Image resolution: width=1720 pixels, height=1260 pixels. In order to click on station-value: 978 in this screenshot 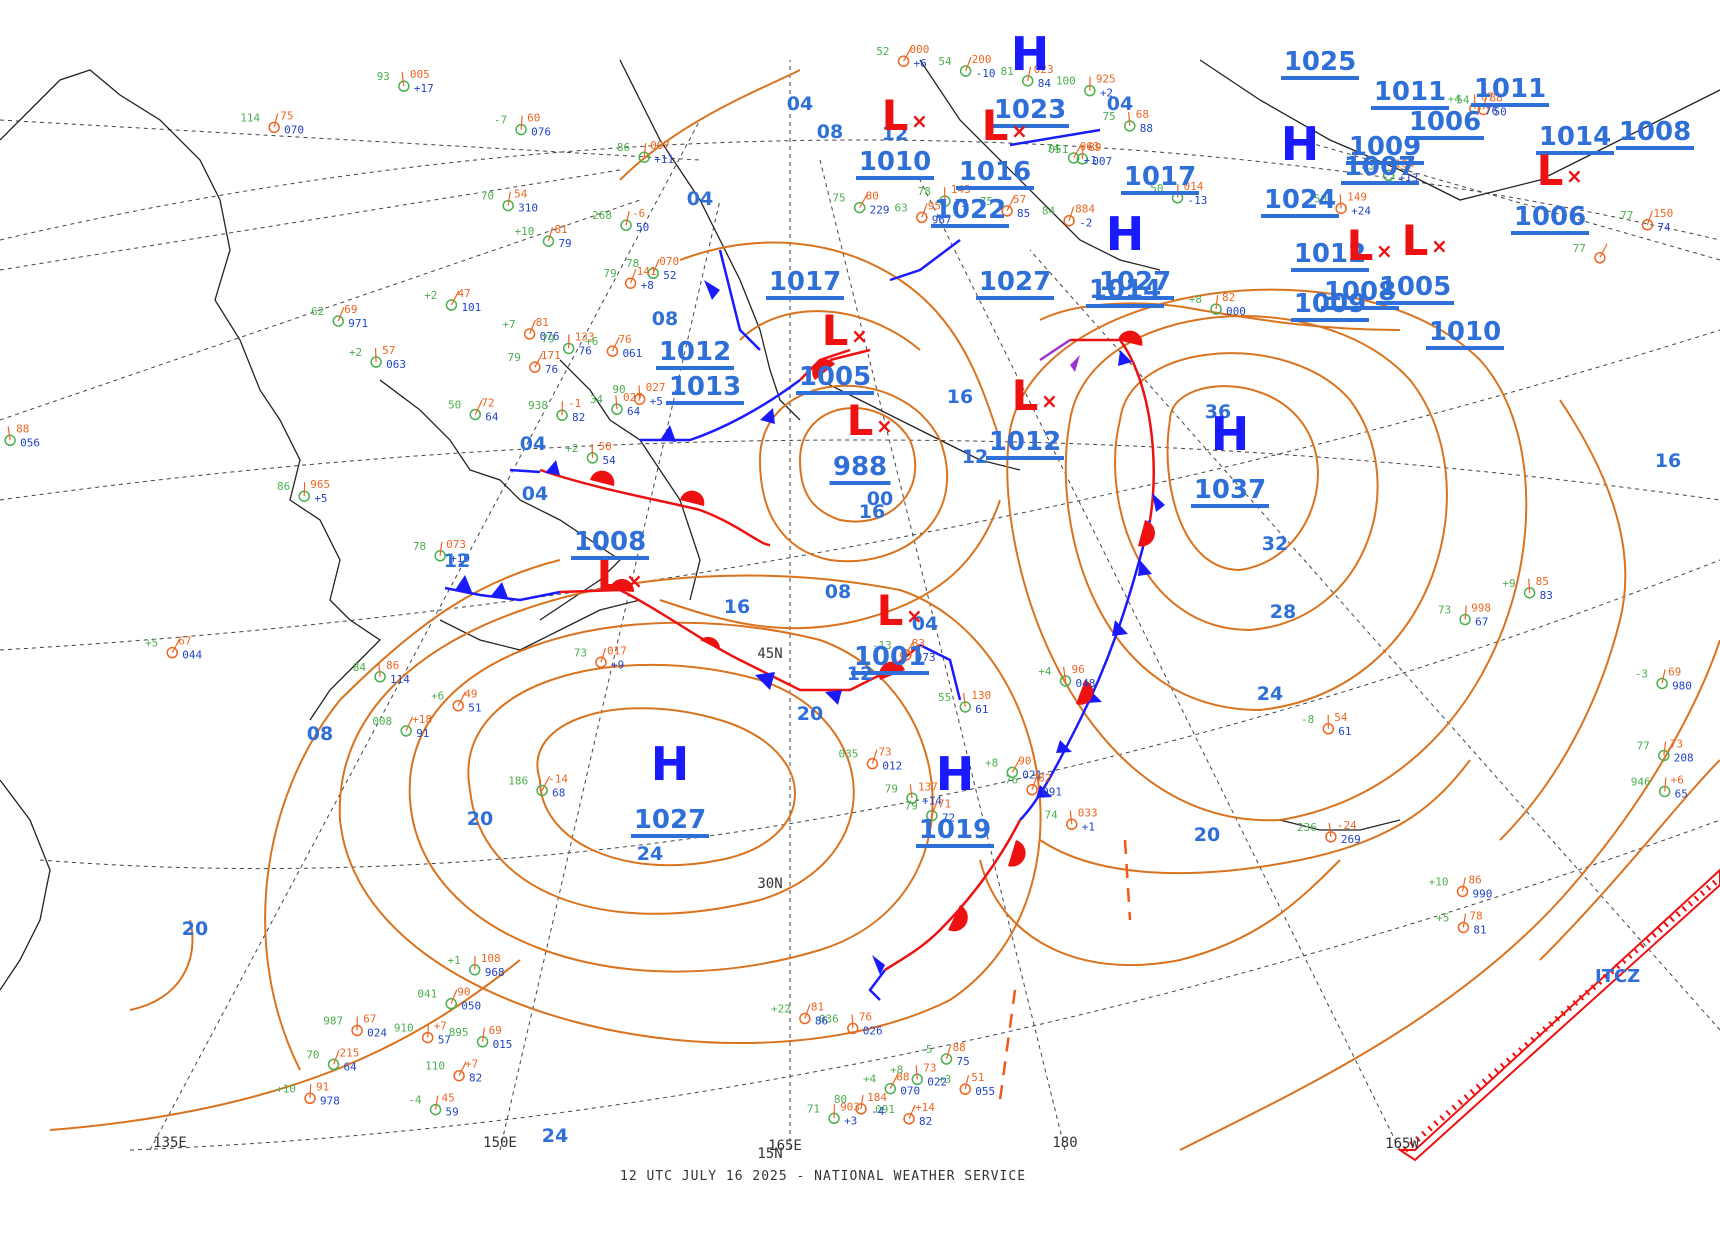, I will do `click(330, 1100)`.